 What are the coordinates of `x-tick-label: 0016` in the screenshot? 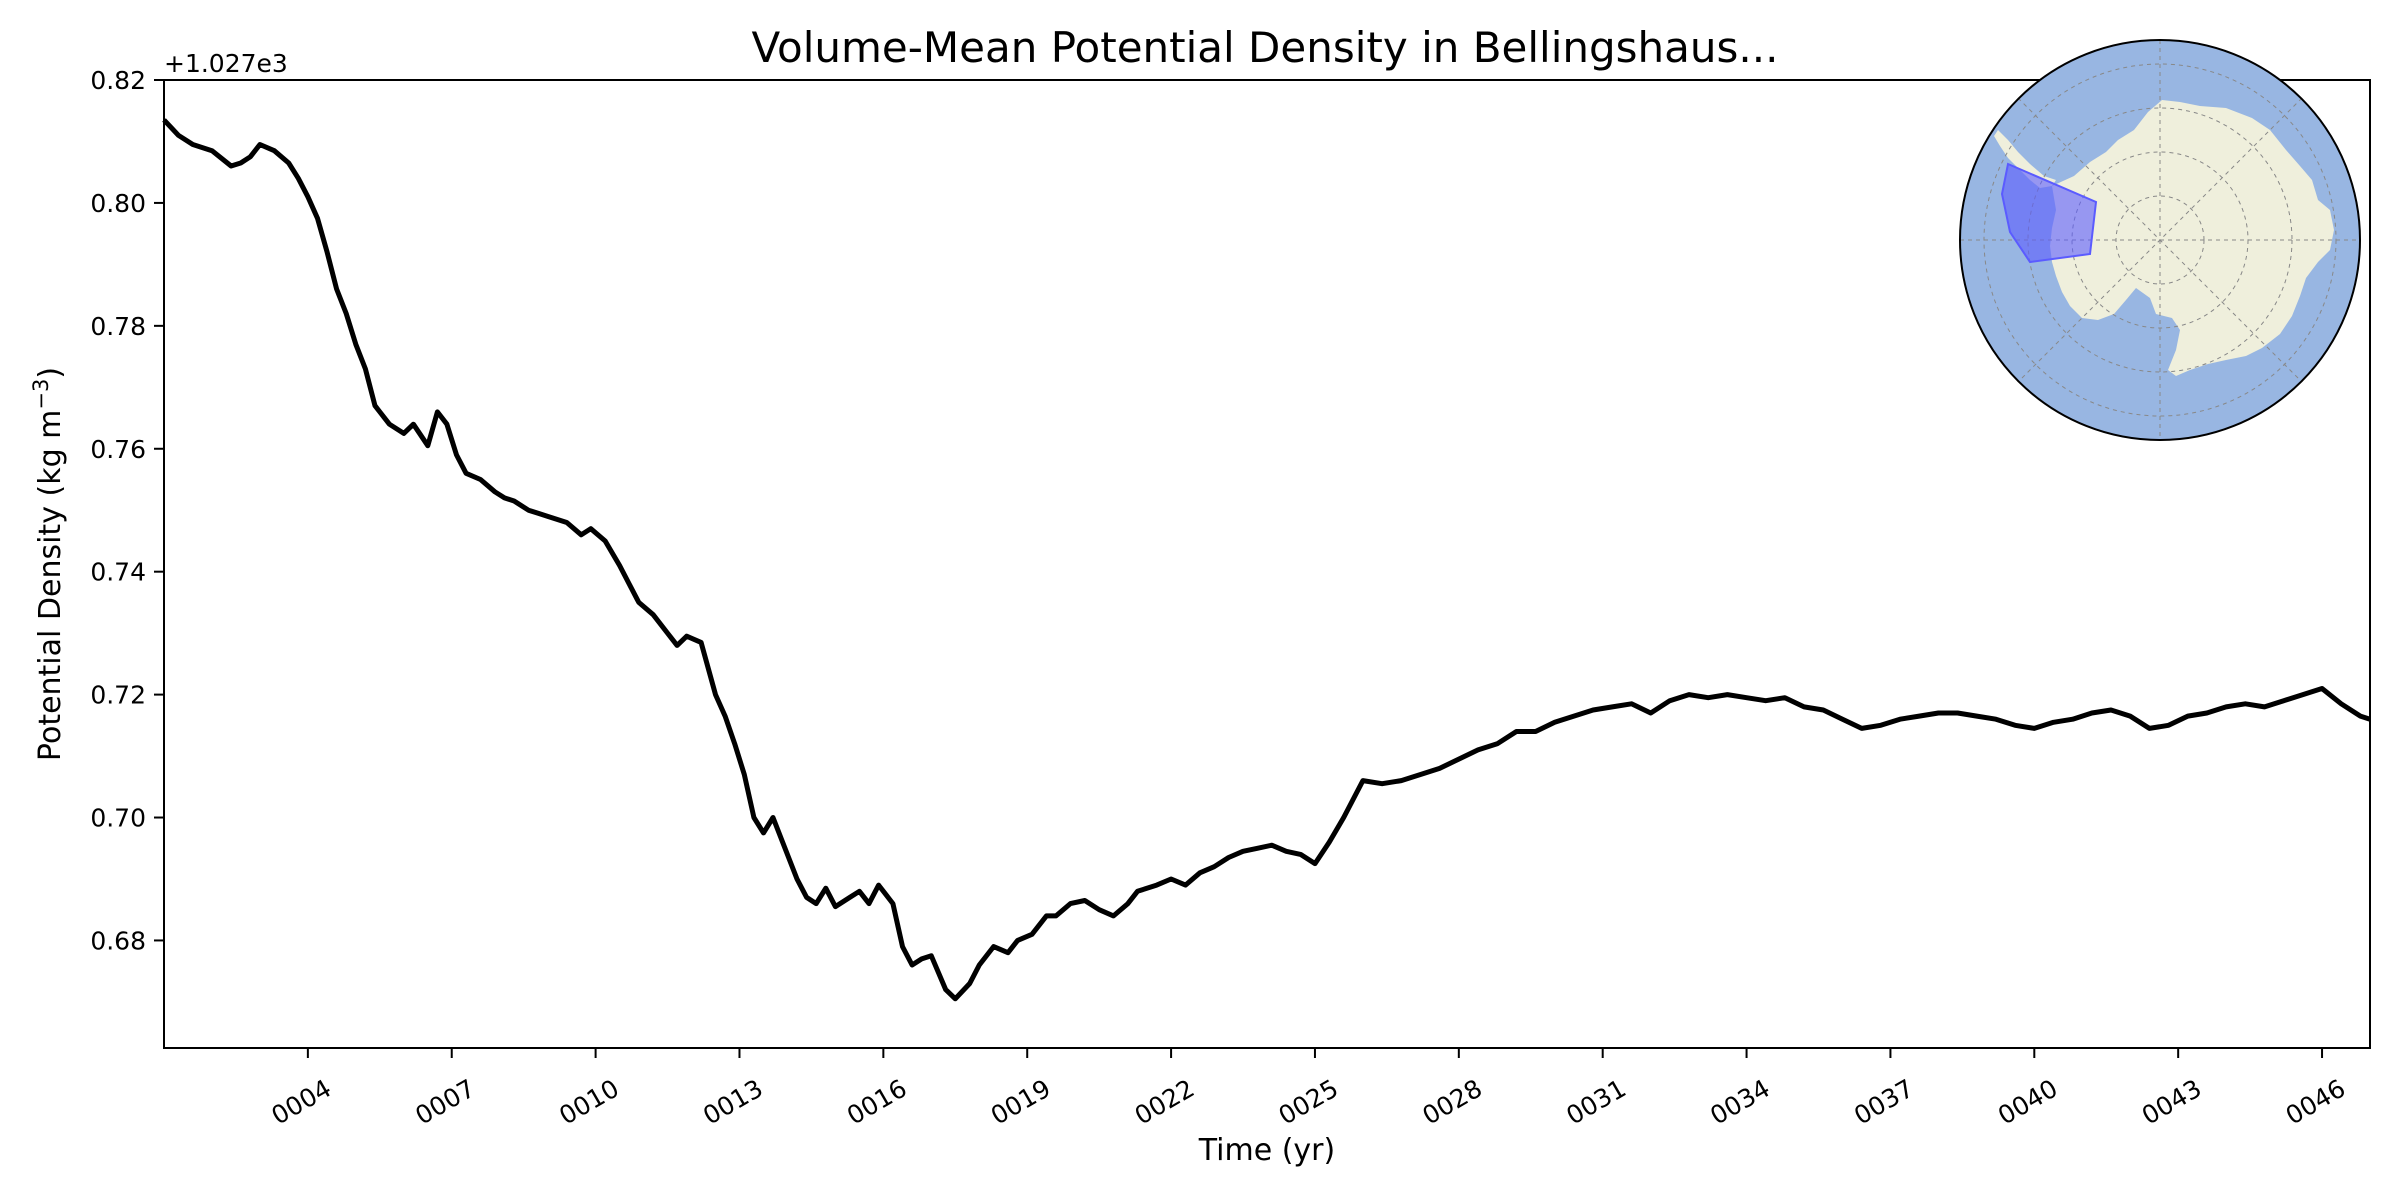 It's located at (877, 1102).